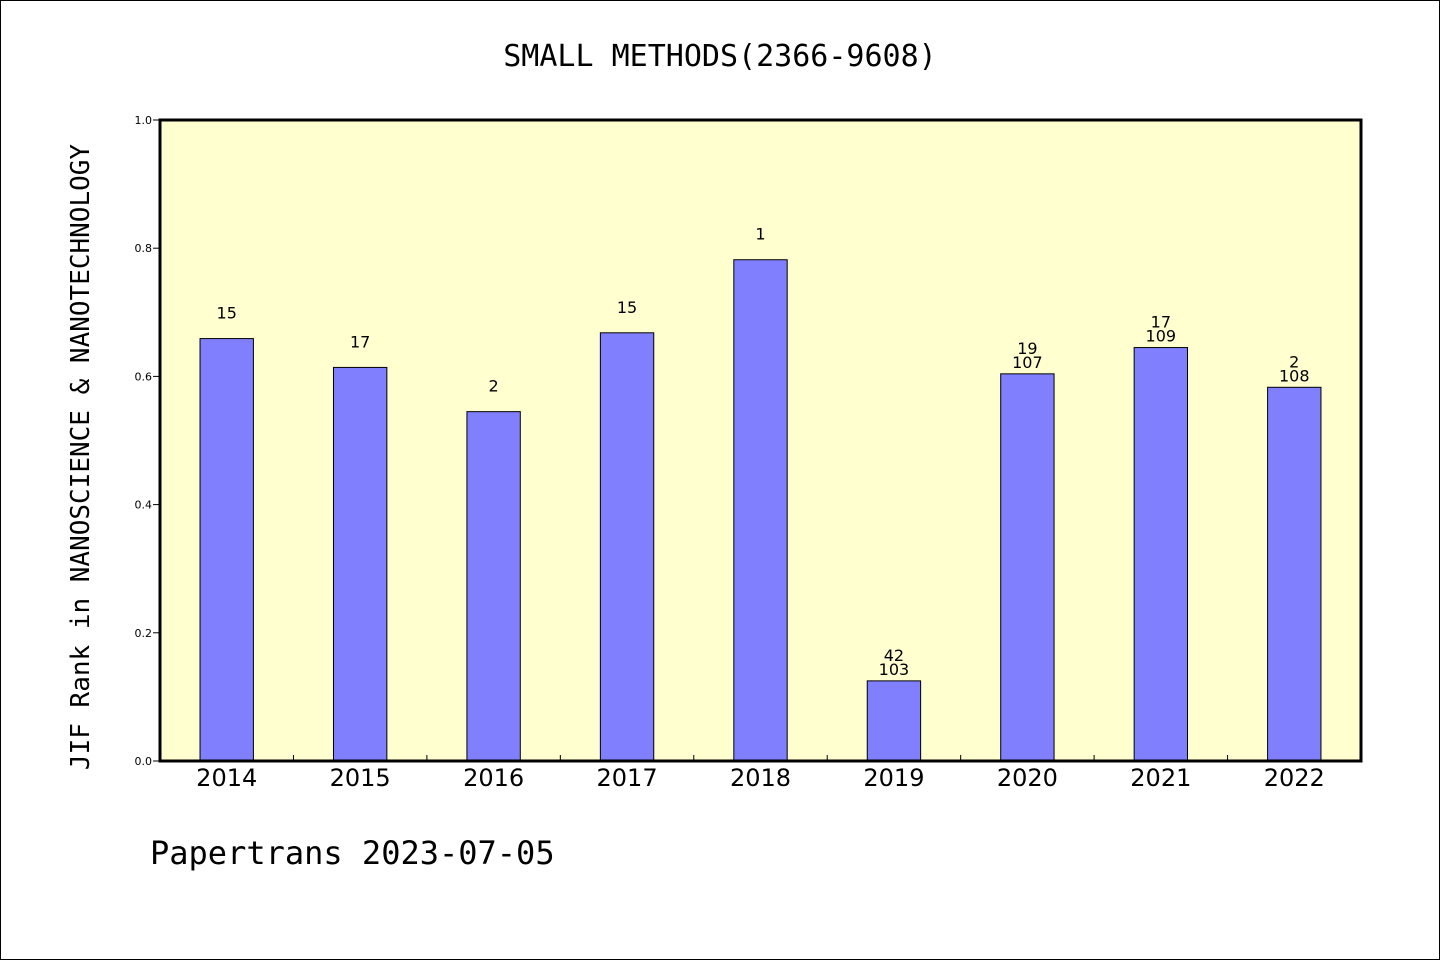 The image size is (1440, 960). Describe the element at coordinates (1294, 778) in the screenshot. I see `x-tick-label: 2022` at that location.